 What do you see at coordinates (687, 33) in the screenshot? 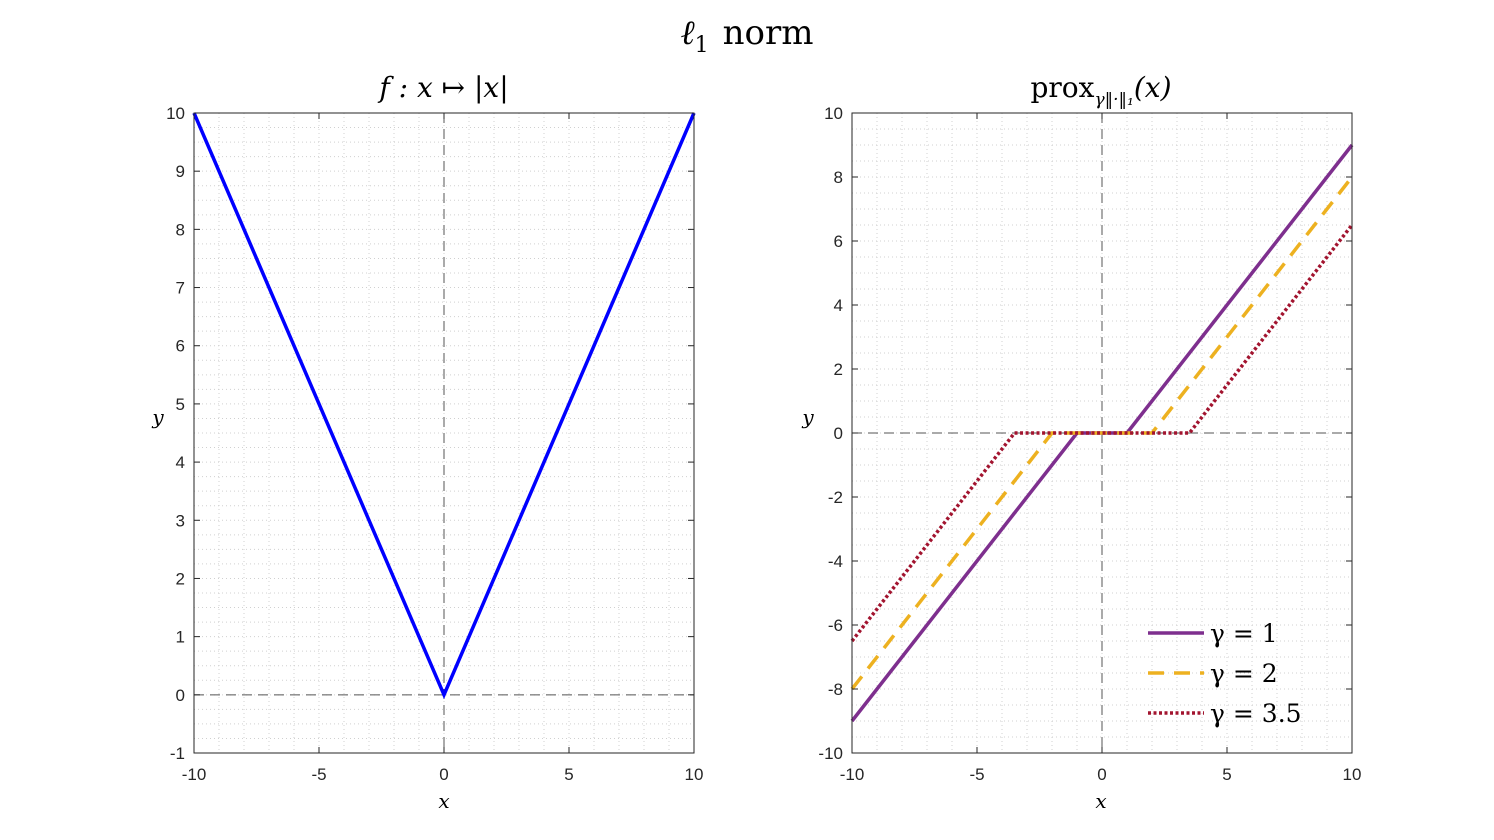
I see `suptitle-math: ℓ` at bounding box center [687, 33].